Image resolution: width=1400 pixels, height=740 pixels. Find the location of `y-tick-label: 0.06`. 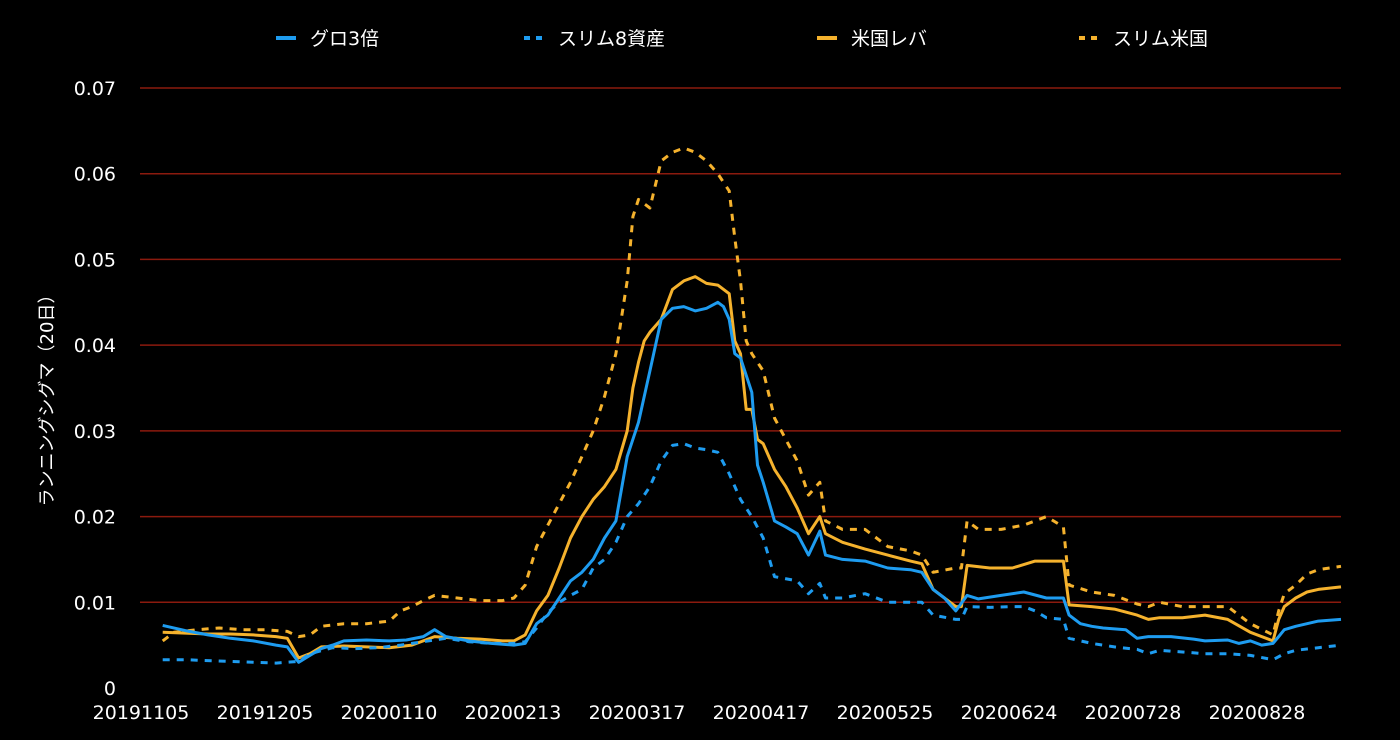

y-tick-label: 0.06 is located at coordinates (95, 175).